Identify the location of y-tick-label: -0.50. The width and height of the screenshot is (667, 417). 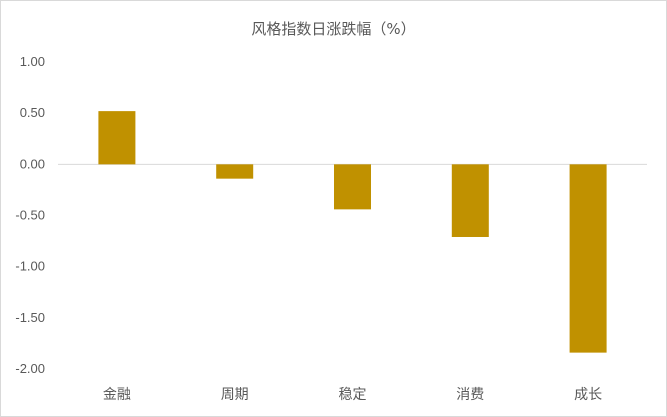
(30, 215).